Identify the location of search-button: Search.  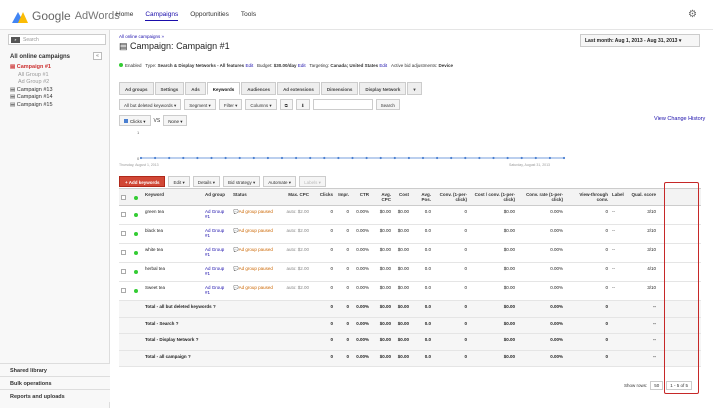
(387, 104).